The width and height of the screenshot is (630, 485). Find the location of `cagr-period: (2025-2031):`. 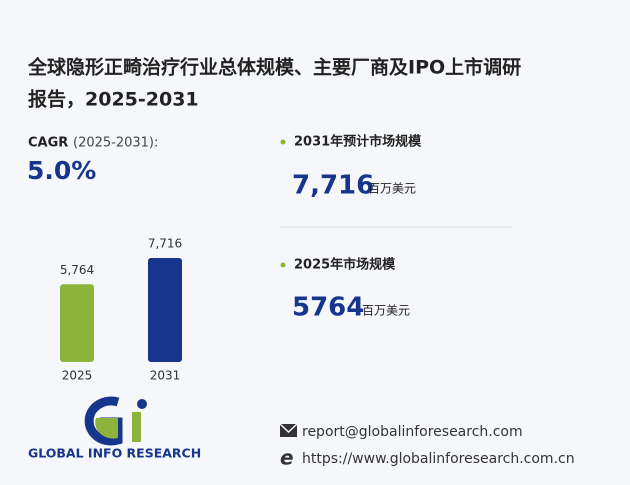

cagr-period: (2025-2031): is located at coordinates (115, 143).